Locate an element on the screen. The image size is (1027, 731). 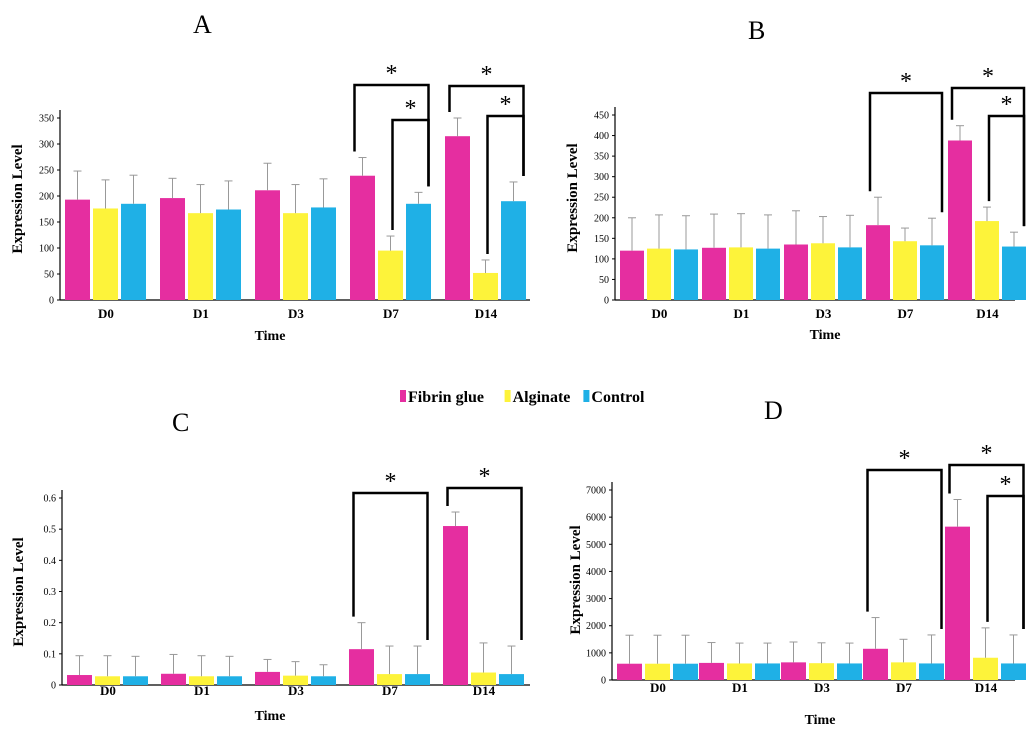
panel-c-y-tick-label: 0.1 is located at coordinates (50, 654).